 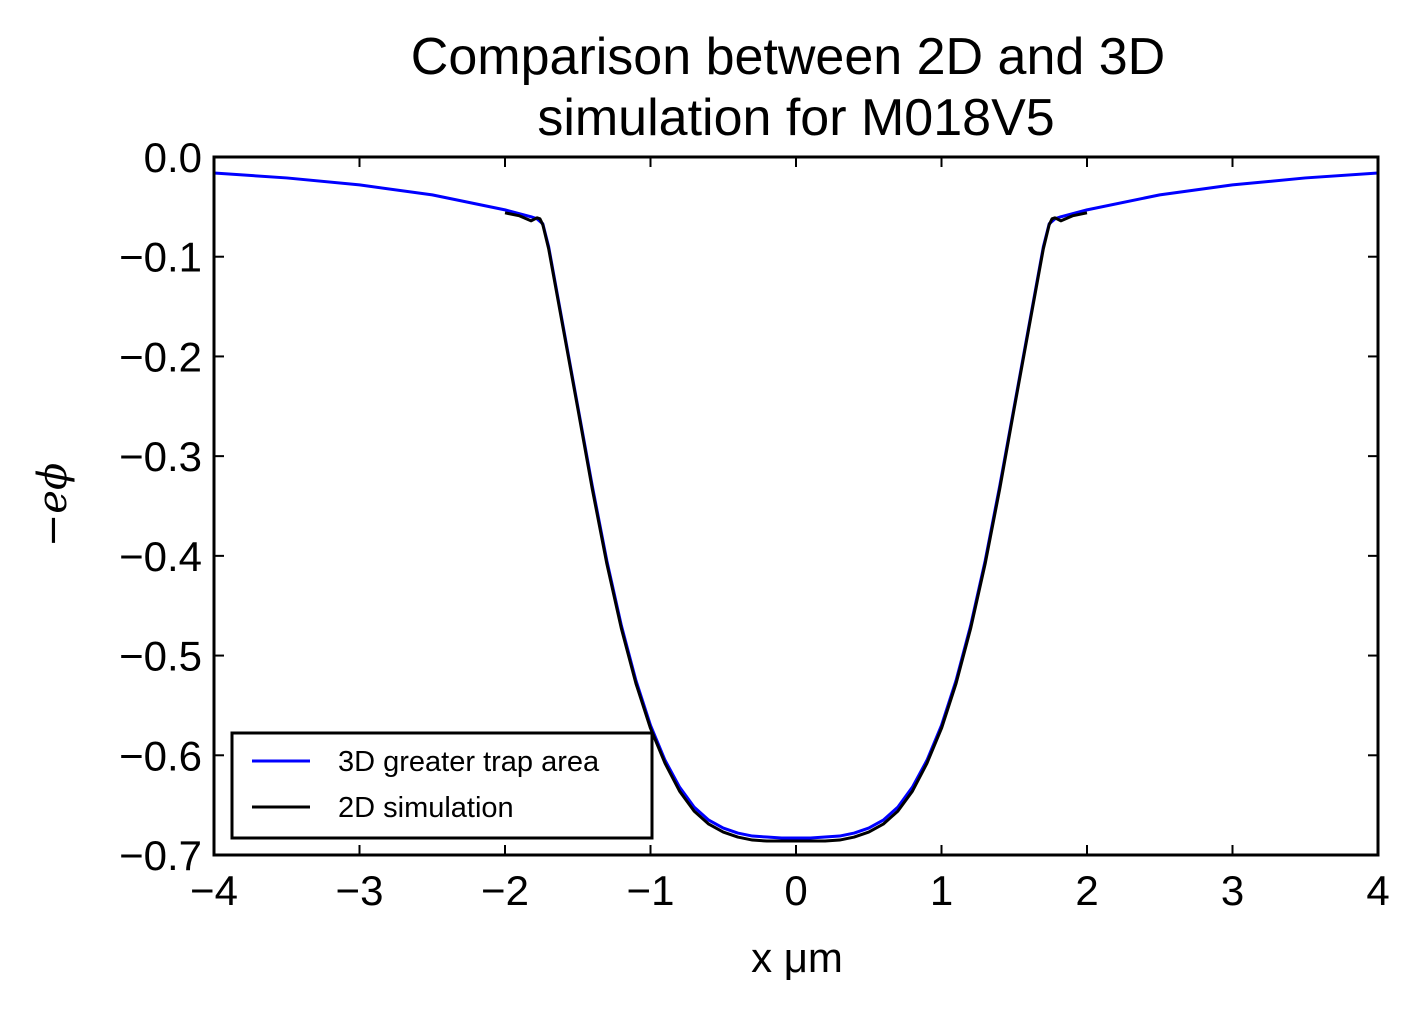 I want to click on legend-label-2d: 2D simulation, so click(x=426, y=808).